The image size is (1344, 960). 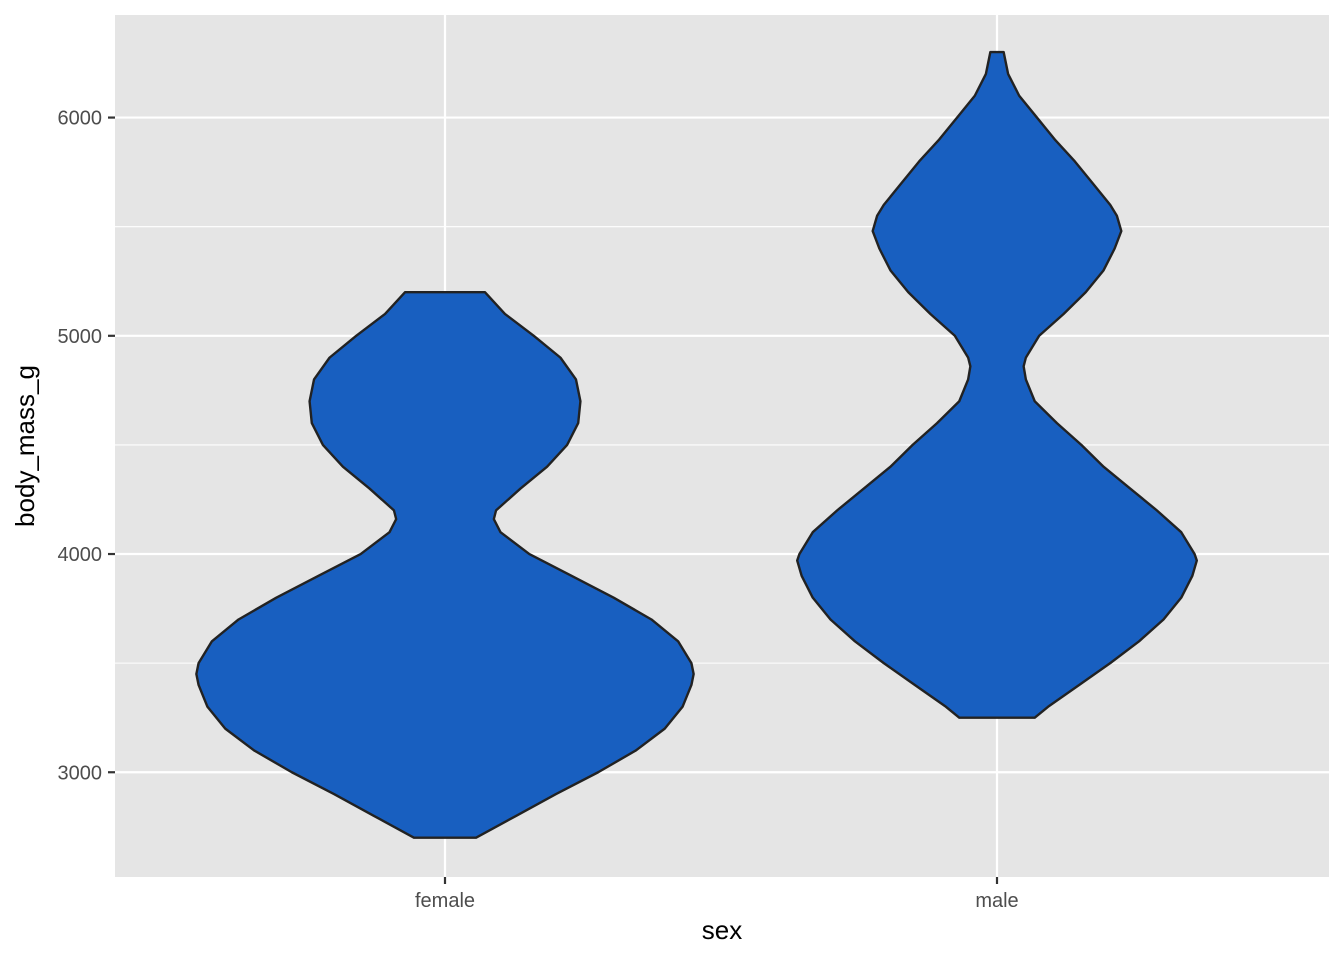 What do you see at coordinates (80, 119) in the screenshot?
I see `y-tick-label: 6000` at bounding box center [80, 119].